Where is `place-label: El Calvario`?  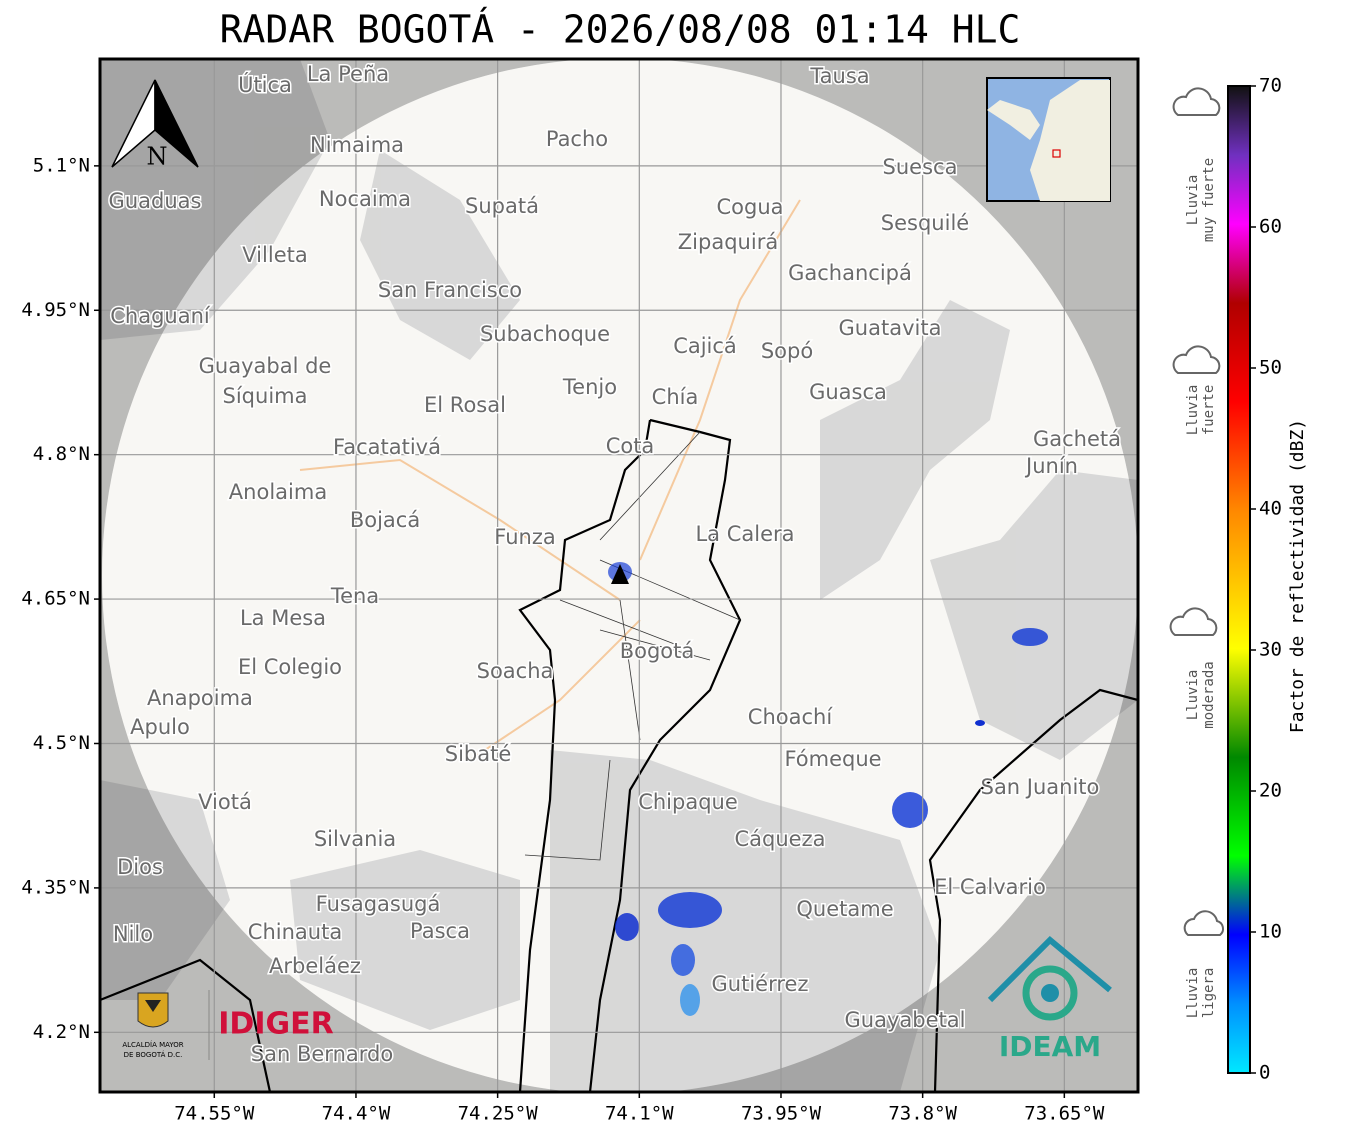
place-label: El Calvario is located at coordinates (990, 887).